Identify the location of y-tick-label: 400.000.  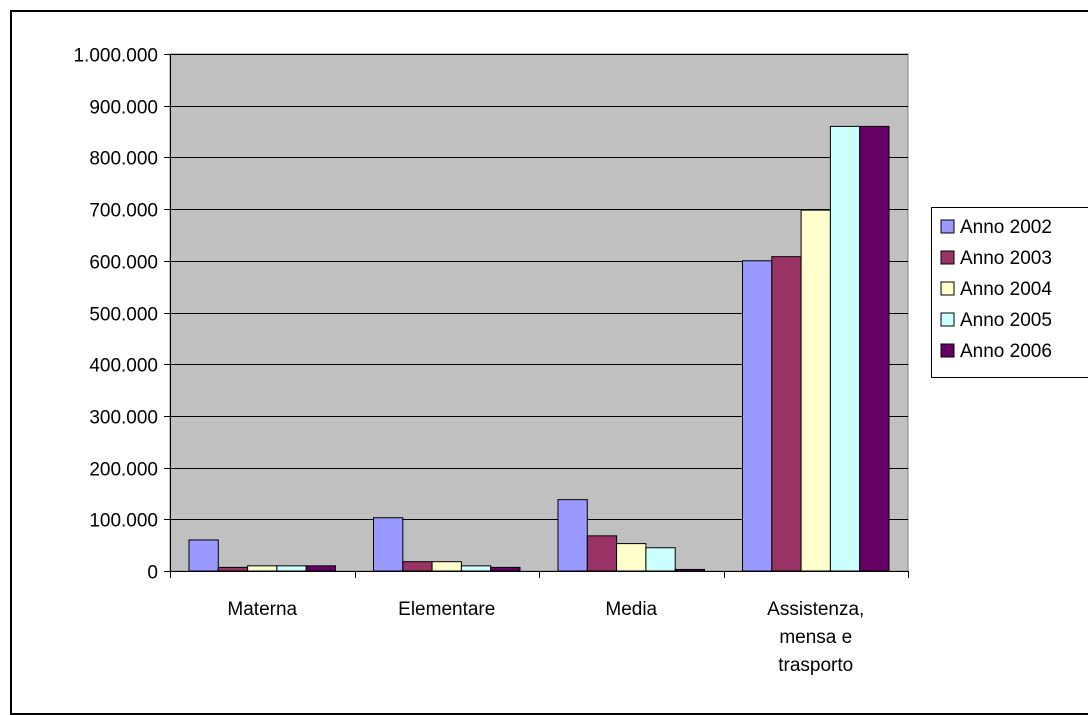
(123, 366).